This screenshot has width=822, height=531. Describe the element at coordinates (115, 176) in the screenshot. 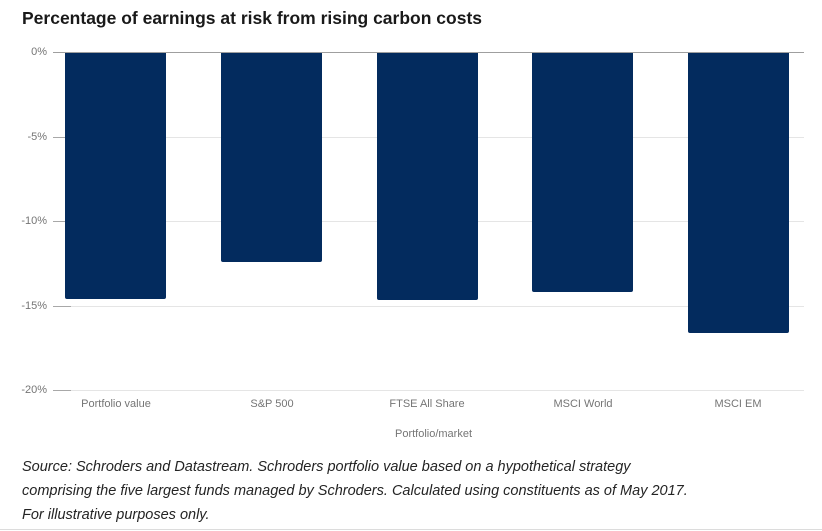

I see `bar-portfolio-value` at that location.